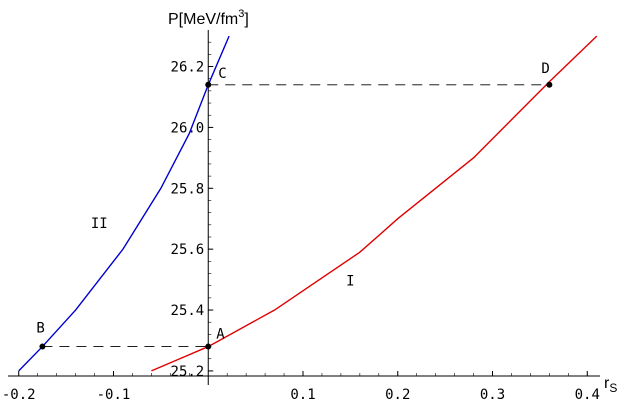  What do you see at coordinates (208, 346) in the screenshot?
I see `point-marker-a` at bounding box center [208, 346].